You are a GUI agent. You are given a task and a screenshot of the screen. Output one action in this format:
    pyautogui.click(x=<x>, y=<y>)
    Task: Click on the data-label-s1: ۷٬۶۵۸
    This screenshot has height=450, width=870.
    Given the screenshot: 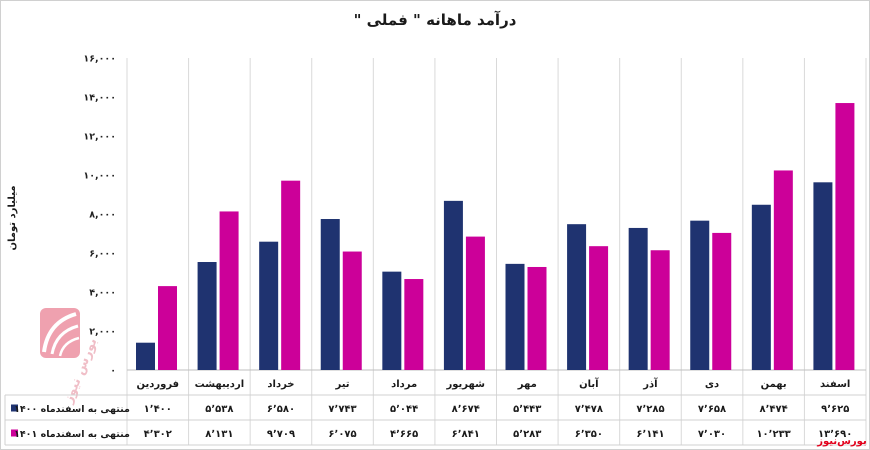 What is the action you would take?
    pyautogui.click(x=712, y=409)
    